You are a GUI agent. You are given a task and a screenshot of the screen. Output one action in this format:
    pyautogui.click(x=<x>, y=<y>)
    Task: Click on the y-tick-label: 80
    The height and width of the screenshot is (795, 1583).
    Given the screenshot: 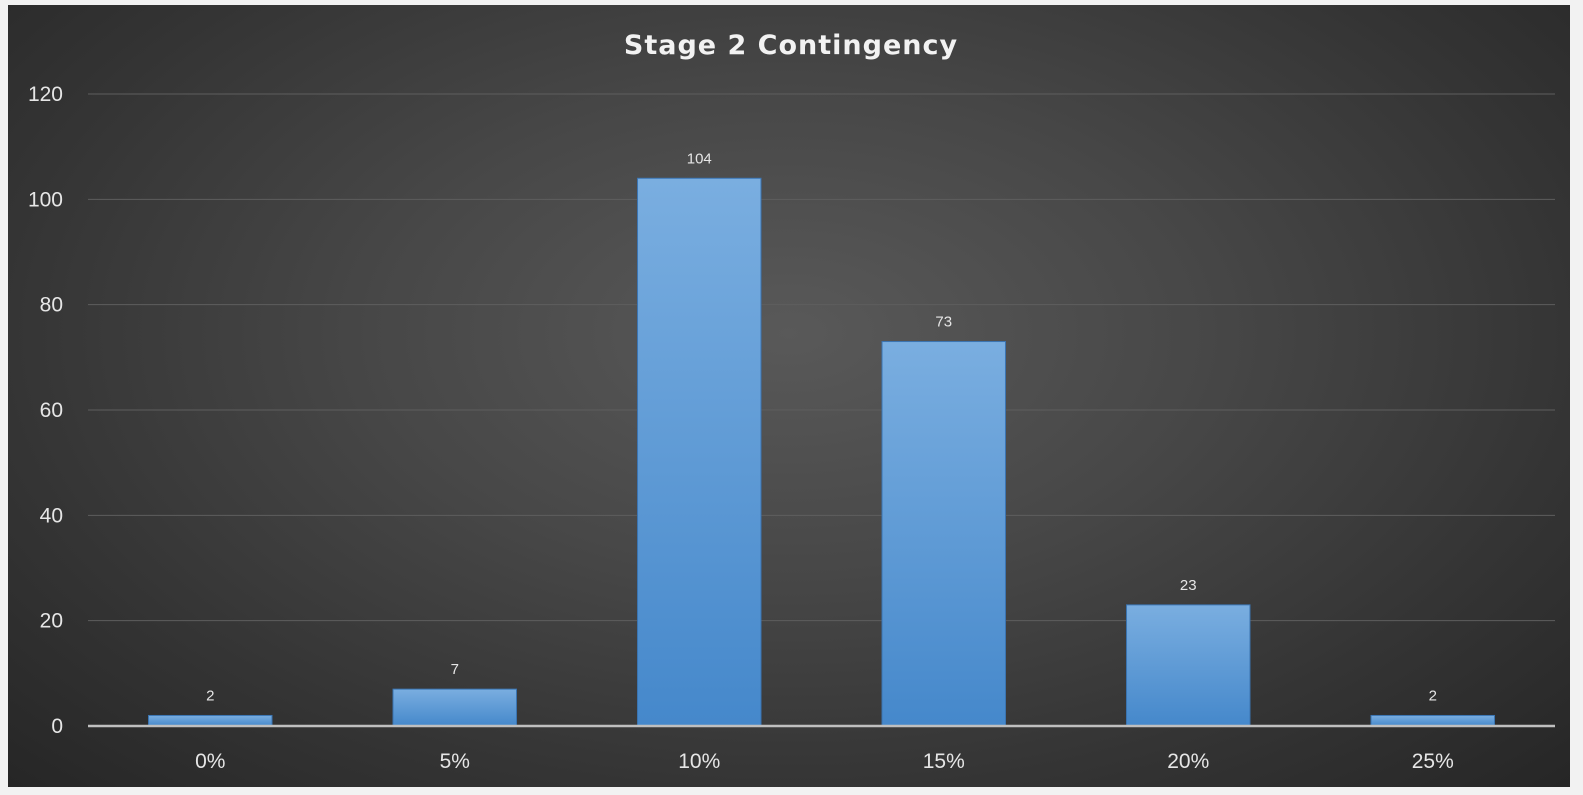 What is the action you would take?
    pyautogui.click(x=51, y=305)
    